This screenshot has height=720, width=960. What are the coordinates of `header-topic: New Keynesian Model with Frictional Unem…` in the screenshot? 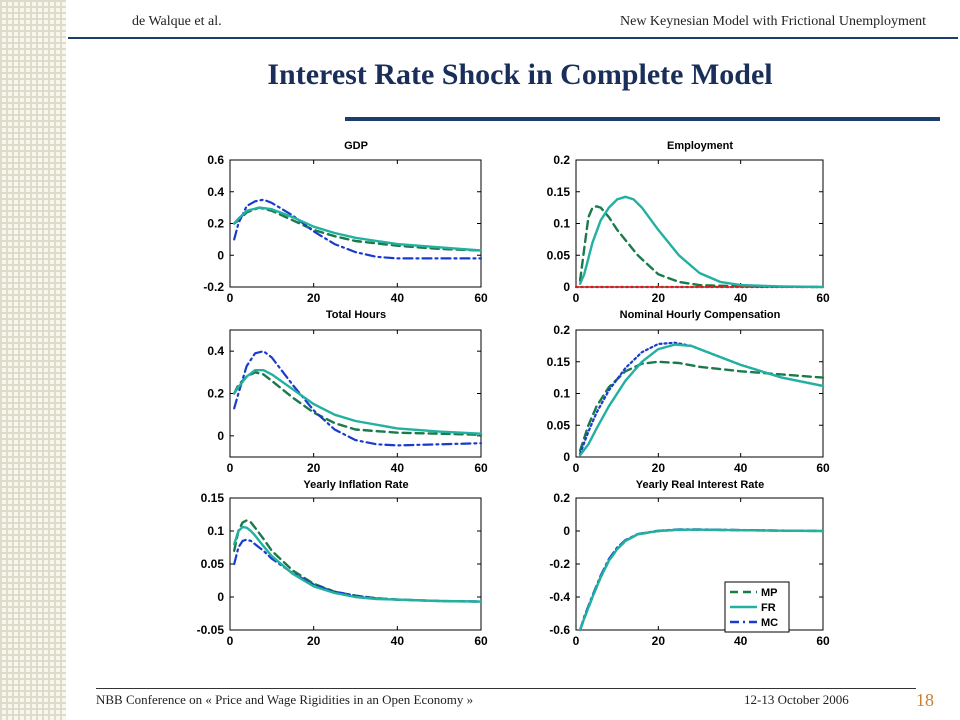 It's located at (773, 21).